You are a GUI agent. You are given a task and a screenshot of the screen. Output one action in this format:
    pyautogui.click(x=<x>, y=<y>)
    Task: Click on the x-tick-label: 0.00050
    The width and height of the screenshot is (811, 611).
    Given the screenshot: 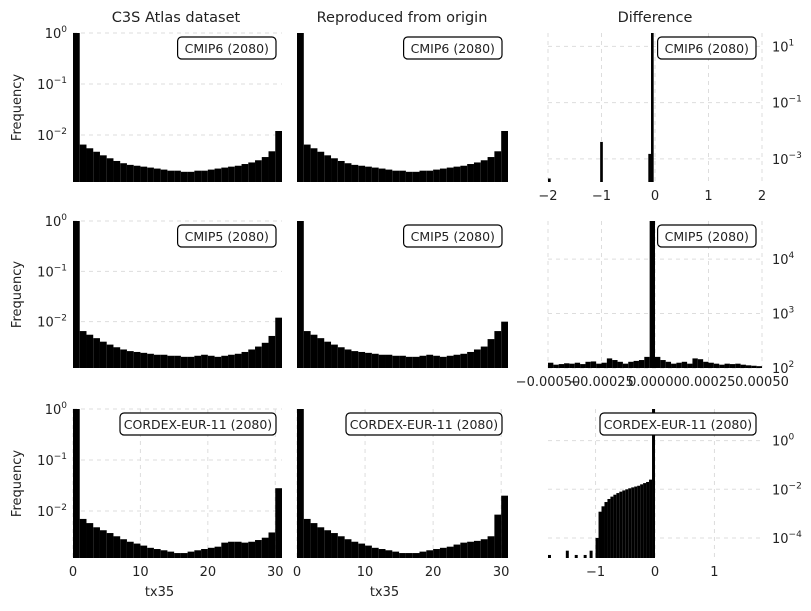 What is the action you would take?
    pyautogui.click(x=762, y=382)
    